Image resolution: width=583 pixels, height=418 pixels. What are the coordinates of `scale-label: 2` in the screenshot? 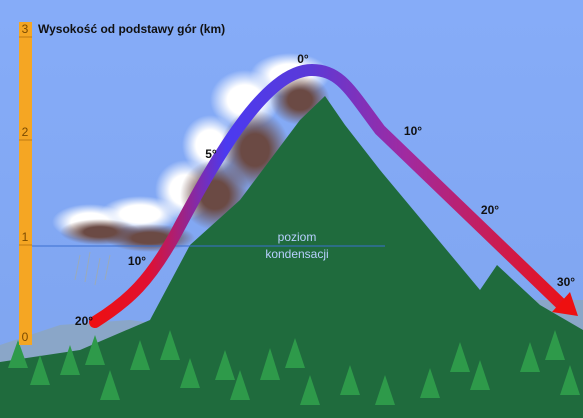 It's located at (25, 132).